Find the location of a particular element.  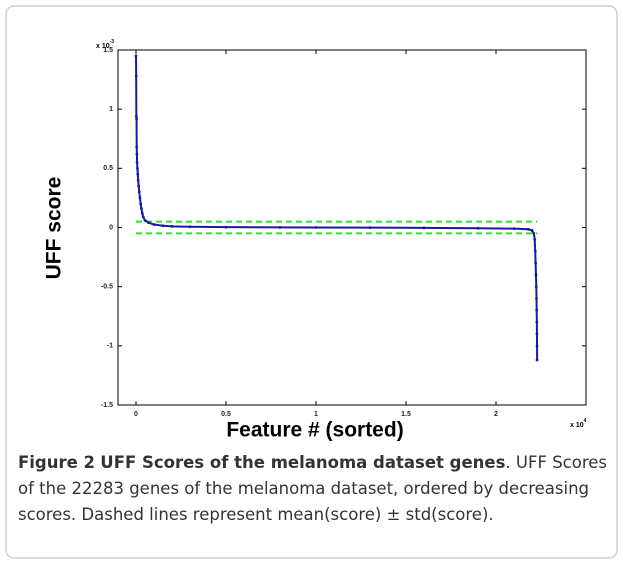

x-axis-label: Feature # (sorted) is located at coordinates (314, 430).